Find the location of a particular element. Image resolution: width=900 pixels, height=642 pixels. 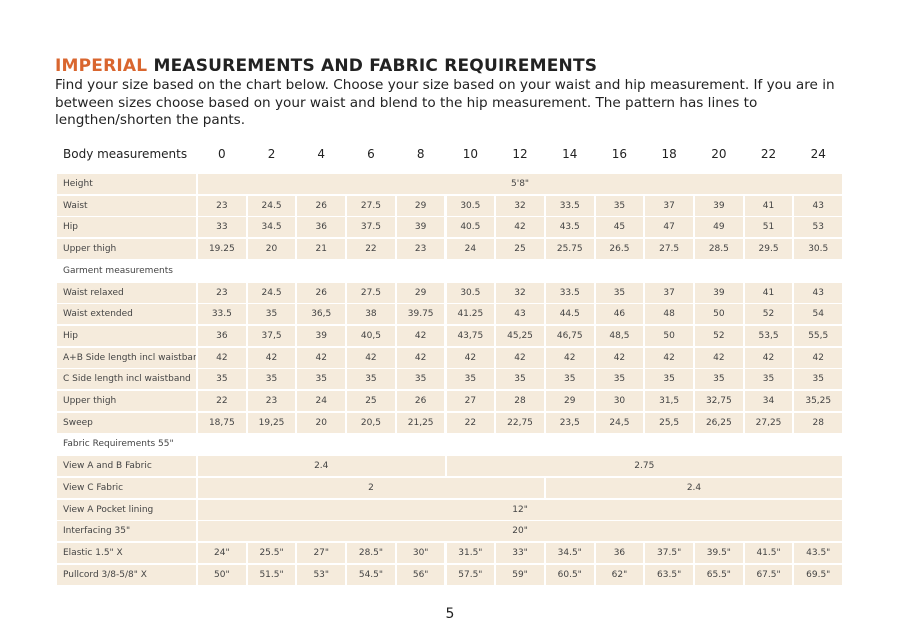

value-cell: 20" is located at coordinates (520, 531).